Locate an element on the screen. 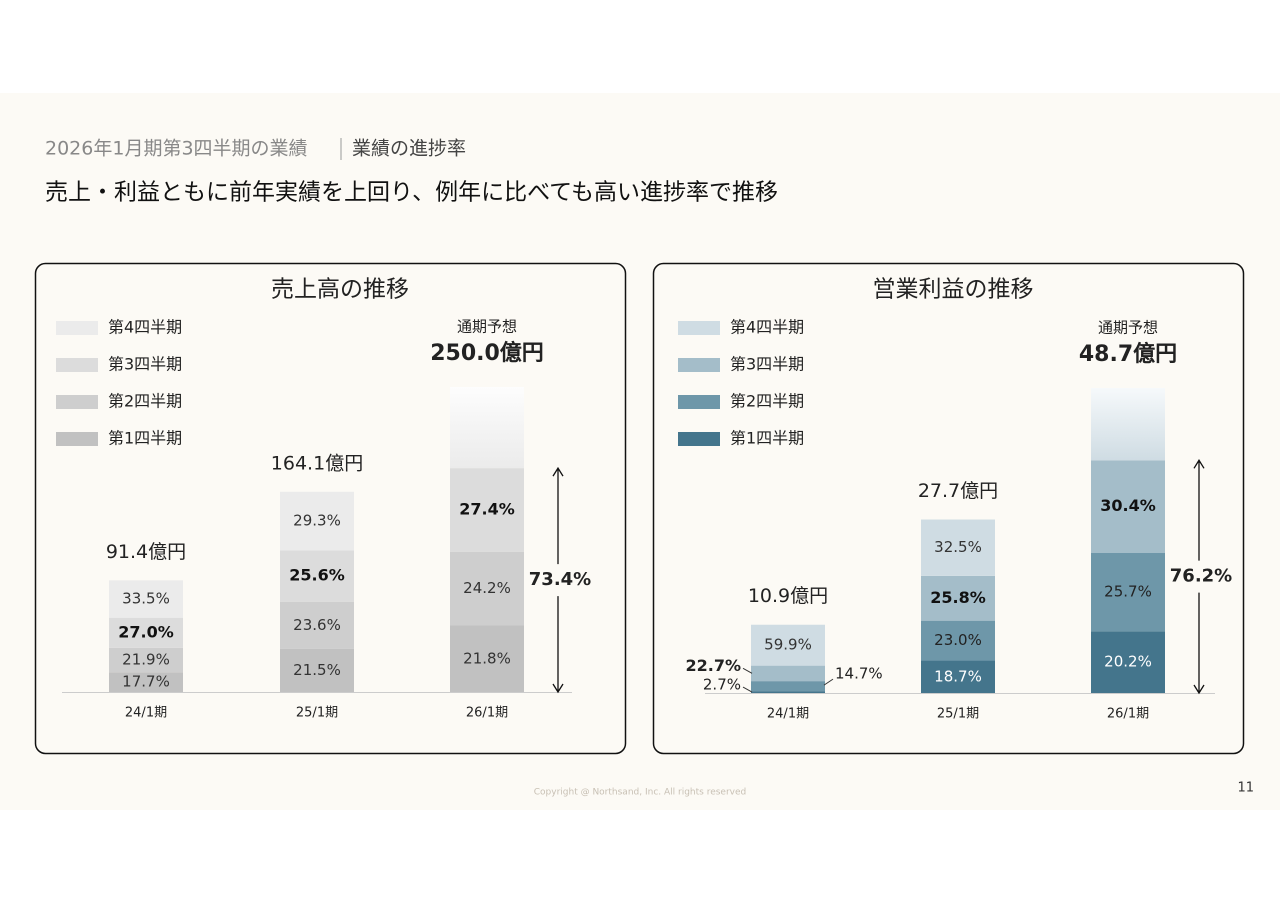 The height and width of the screenshot is (905, 1280). data-label: 27.0% is located at coordinates (146, 631).